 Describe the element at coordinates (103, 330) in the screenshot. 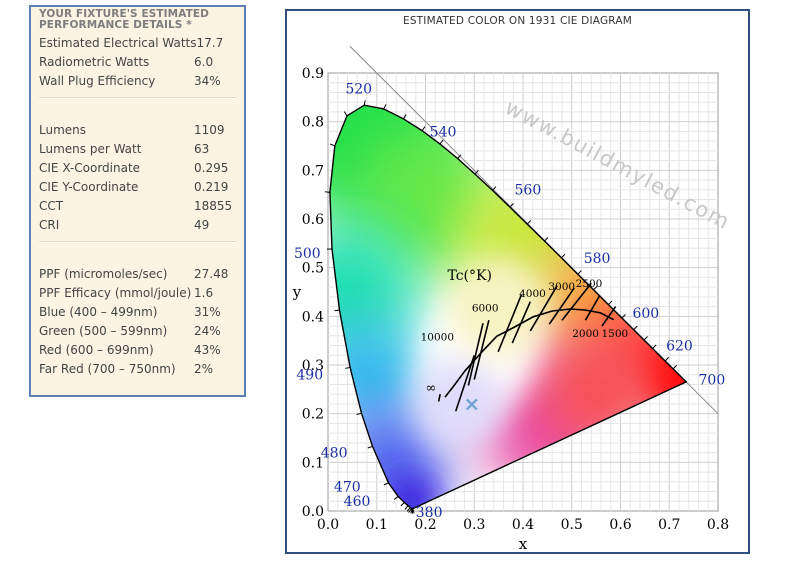

I see `performance-label: Green (500 – 599nm)` at that location.